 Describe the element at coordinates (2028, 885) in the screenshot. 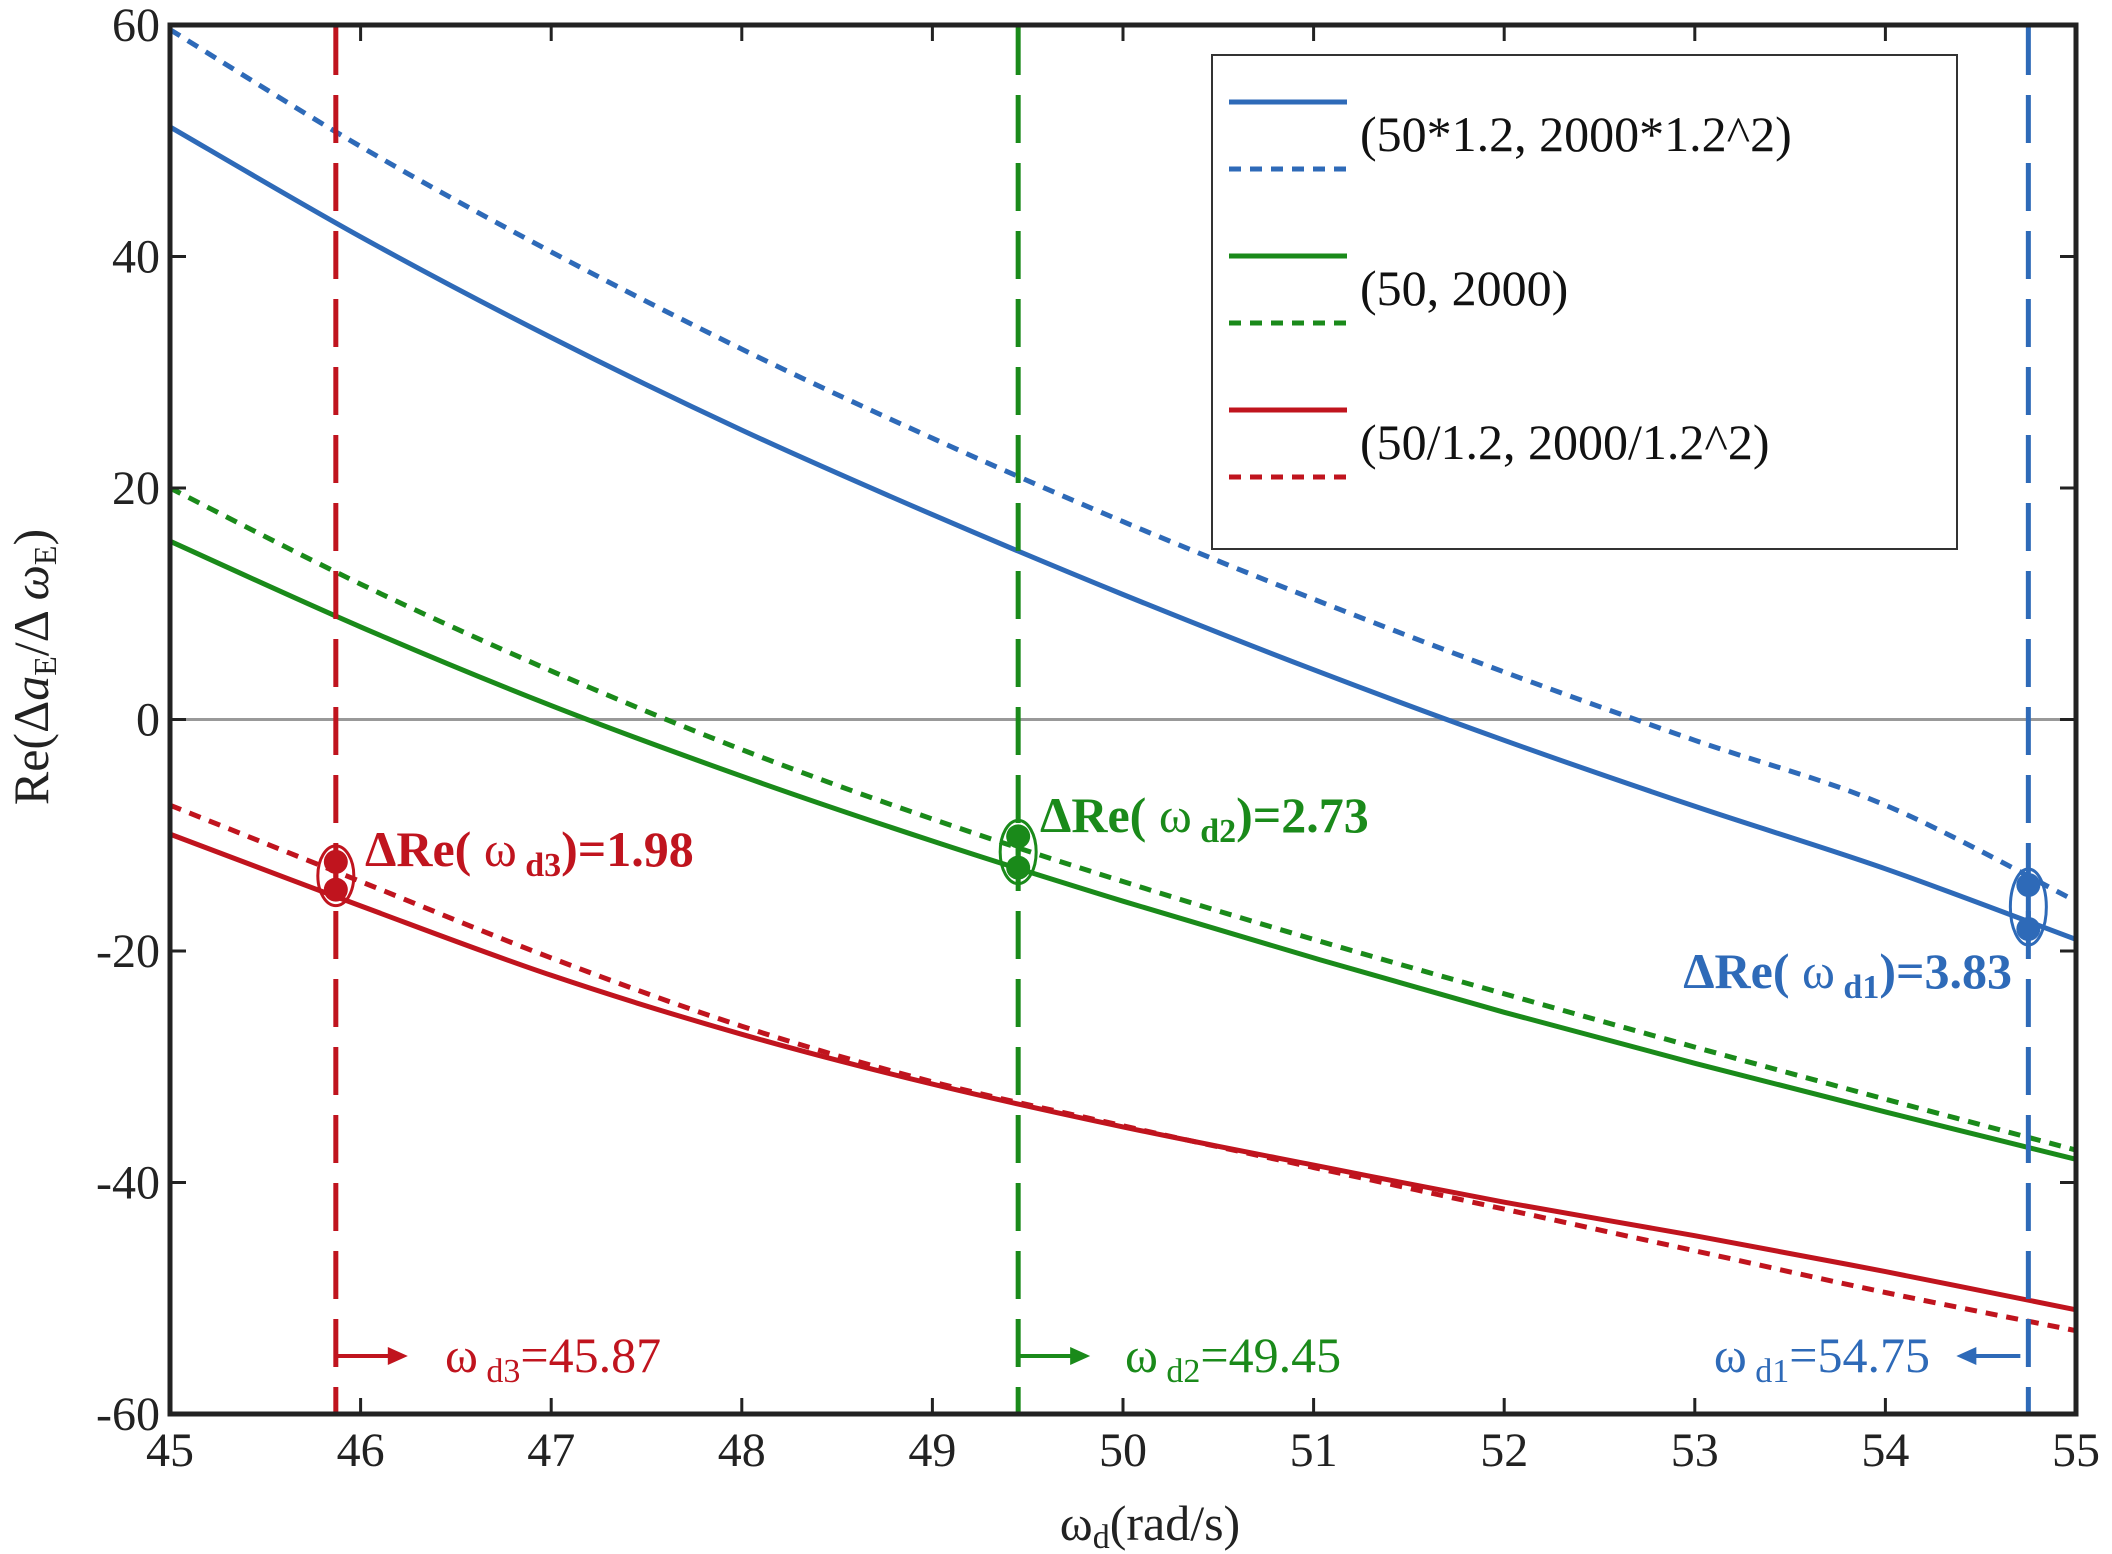

I see `marker-point-dashed-d1` at that location.